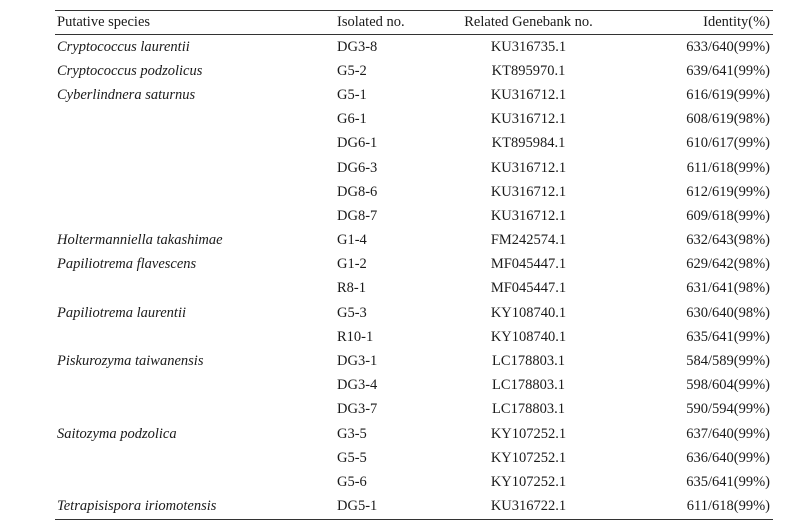 The height and width of the screenshot is (531, 800). I want to click on cell-identity: 630/640(98%), so click(728, 312).